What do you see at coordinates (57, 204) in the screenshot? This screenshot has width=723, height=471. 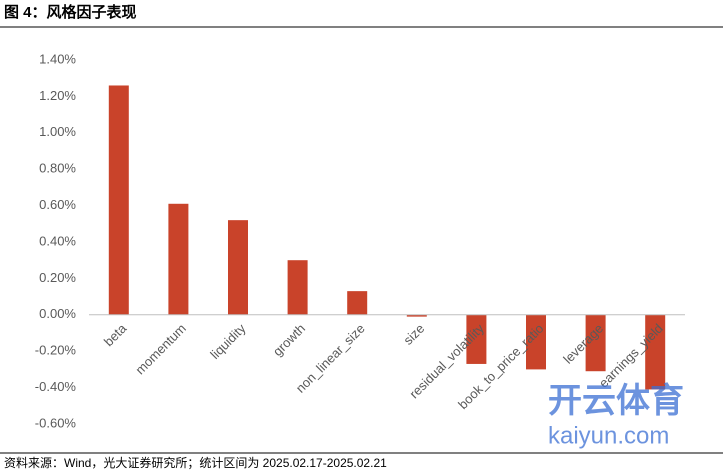 I see `y-tick-label: 0.60%` at bounding box center [57, 204].